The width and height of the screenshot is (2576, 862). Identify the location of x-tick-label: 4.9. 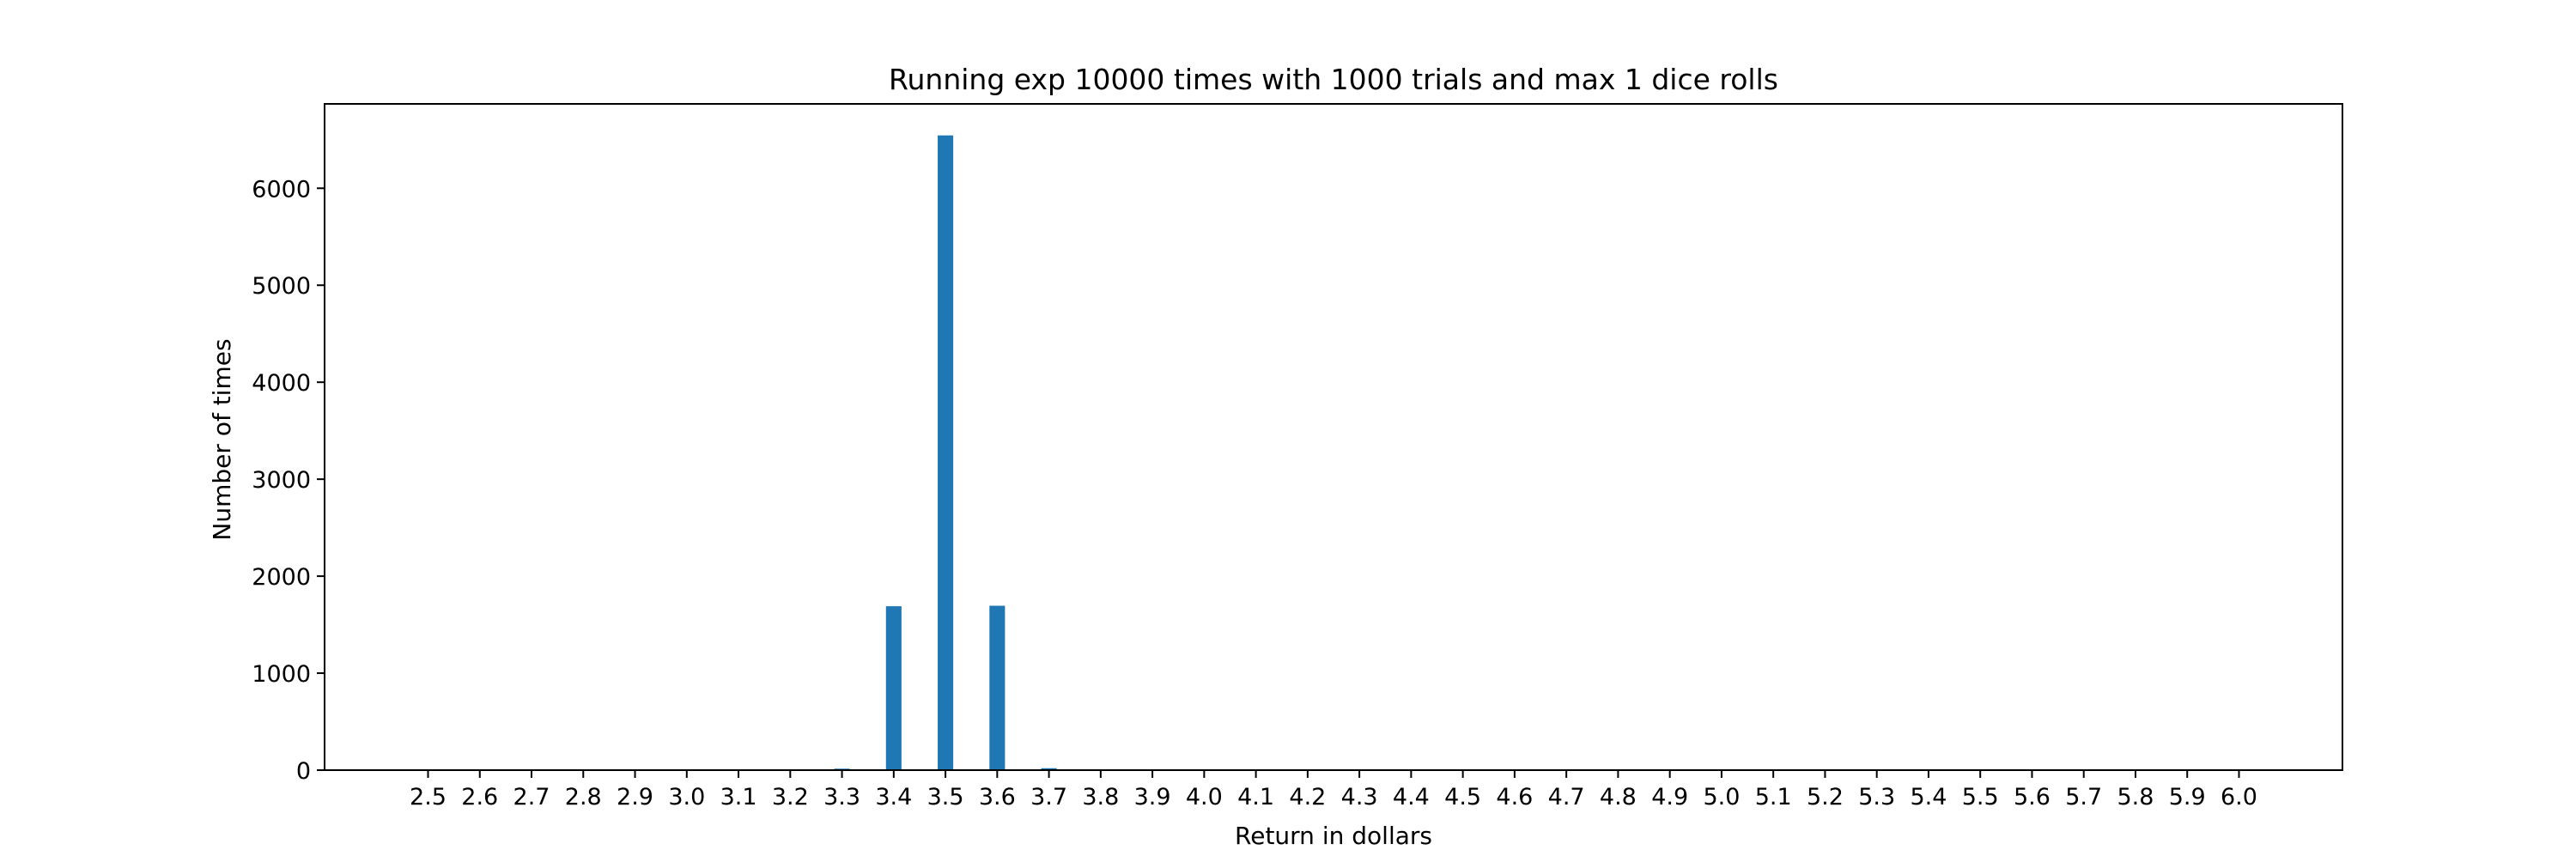
(1670, 797).